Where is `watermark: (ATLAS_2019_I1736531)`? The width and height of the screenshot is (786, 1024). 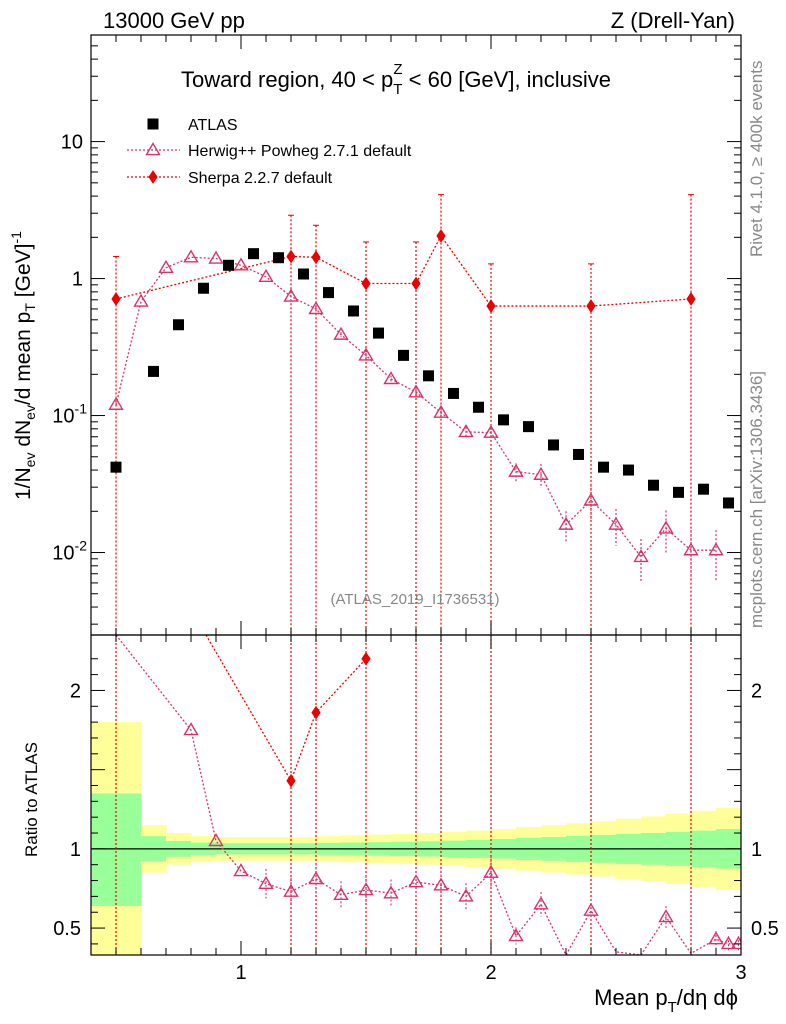
watermark: (ATLAS_2019_I1736531) is located at coordinates (414, 599).